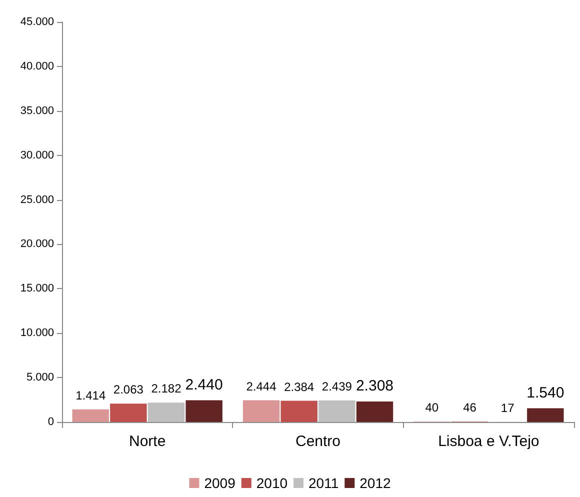 The height and width of the screenshot is (497, 580). Describe the element at coordinates (37, 288) in the screenshot. I see `y-tick-label: 15.000` at that location.